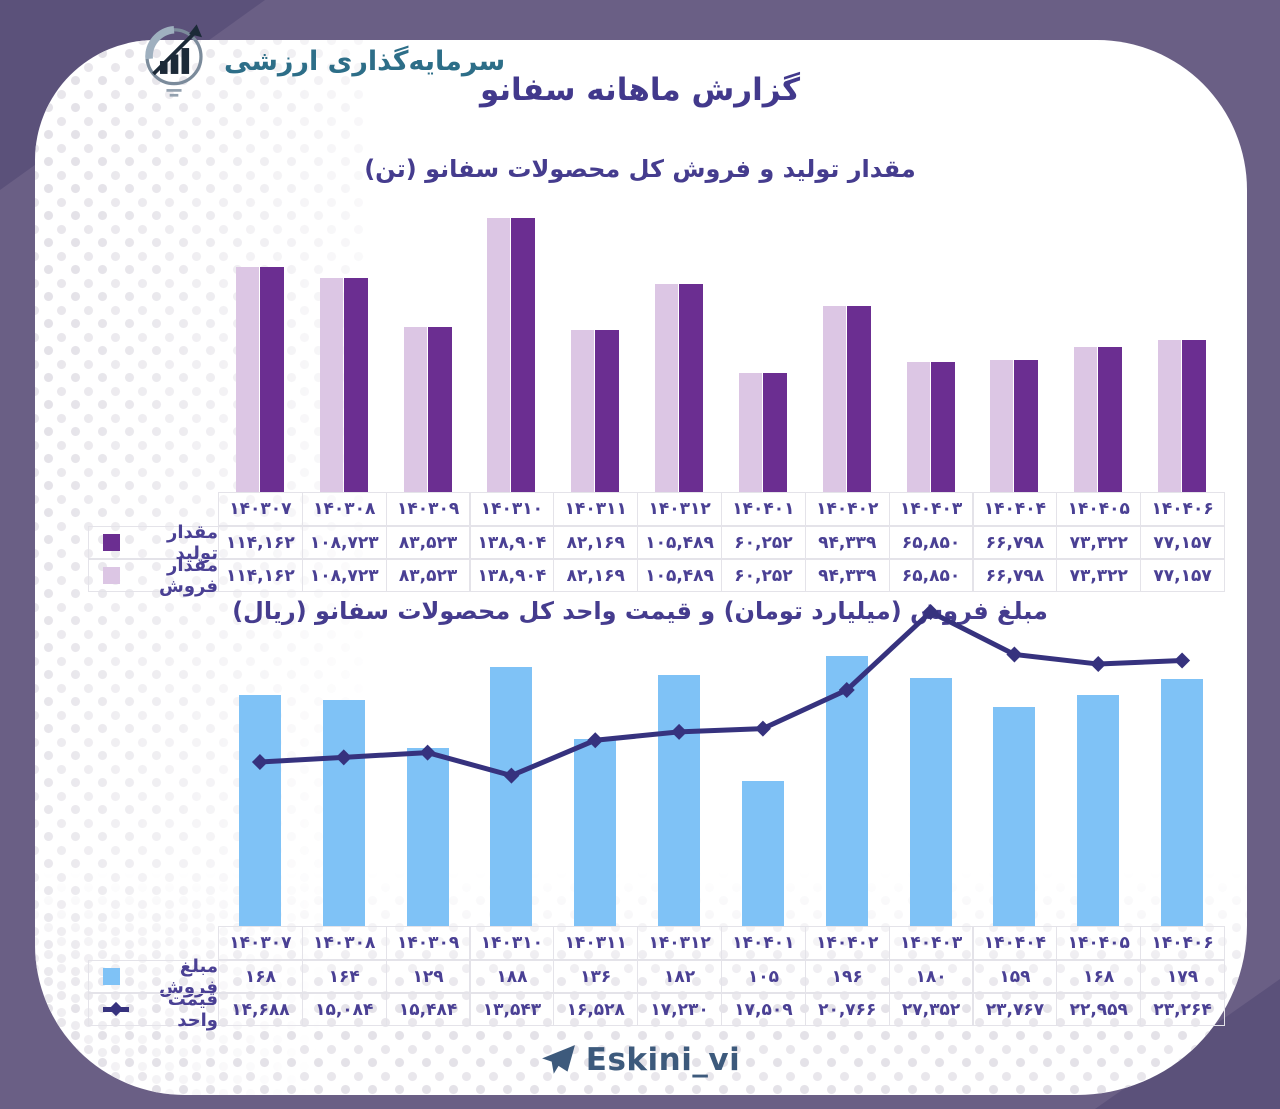 Image resolution: width=1280 pixels, height=1109 pixels. Describe the element at coordinates (428, 943) in the screenshot. I see `month-header-cell: ۱۴۰۳۰۹` at that location.